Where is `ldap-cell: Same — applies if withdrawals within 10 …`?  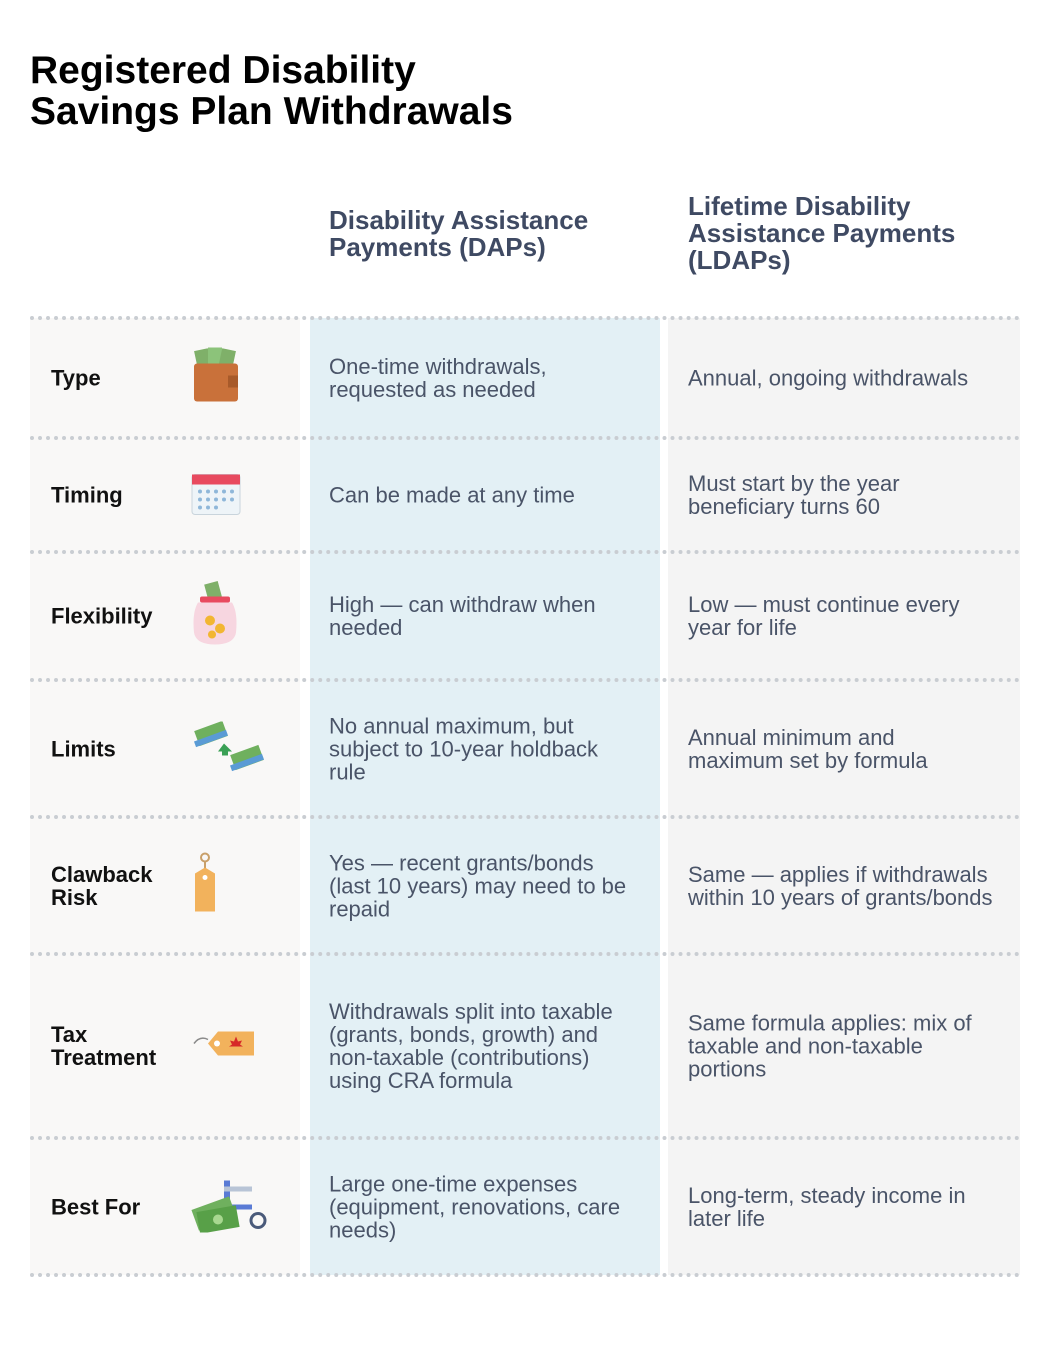 ldap-cell: Same — applies if withdrawals within 10 … is located at coordinates (840, 885).